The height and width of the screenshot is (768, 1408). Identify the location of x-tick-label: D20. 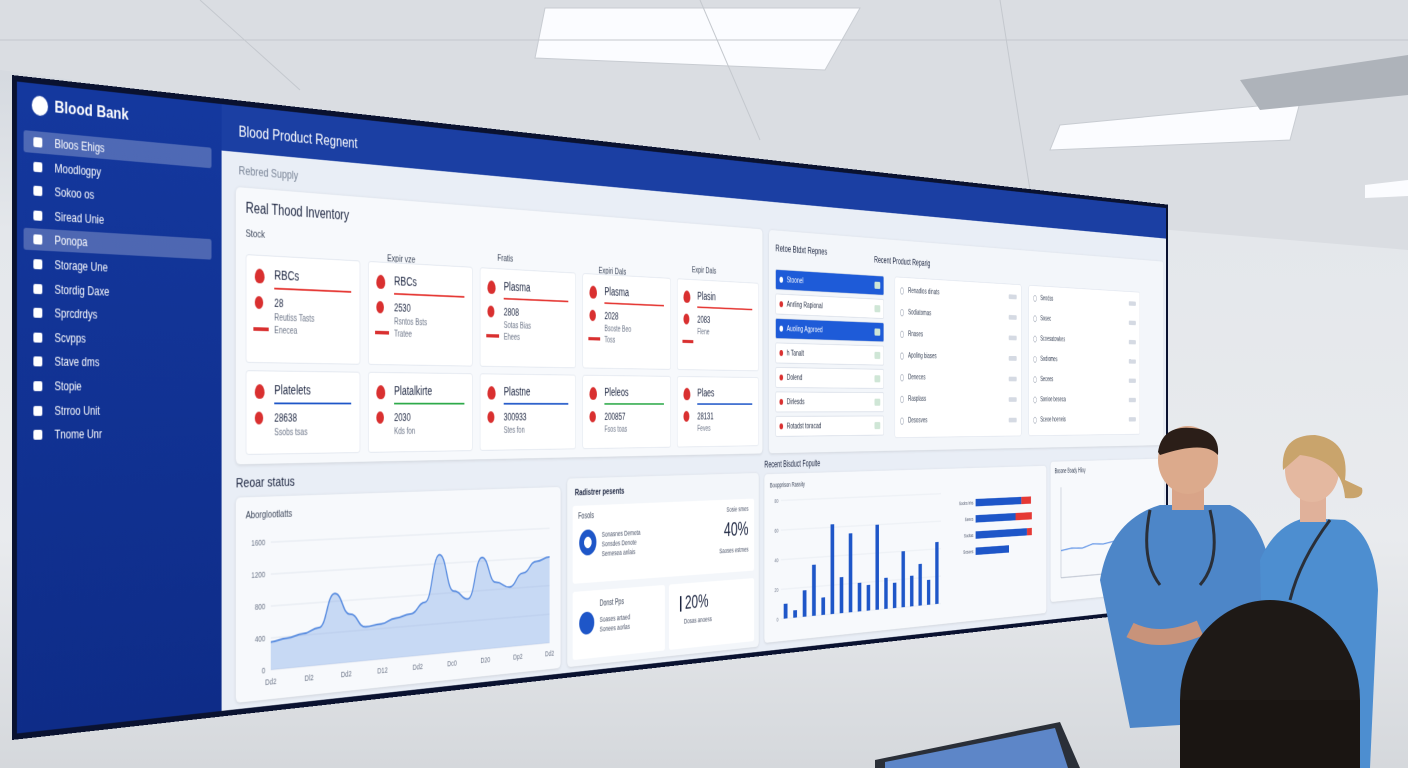
(486, 660).